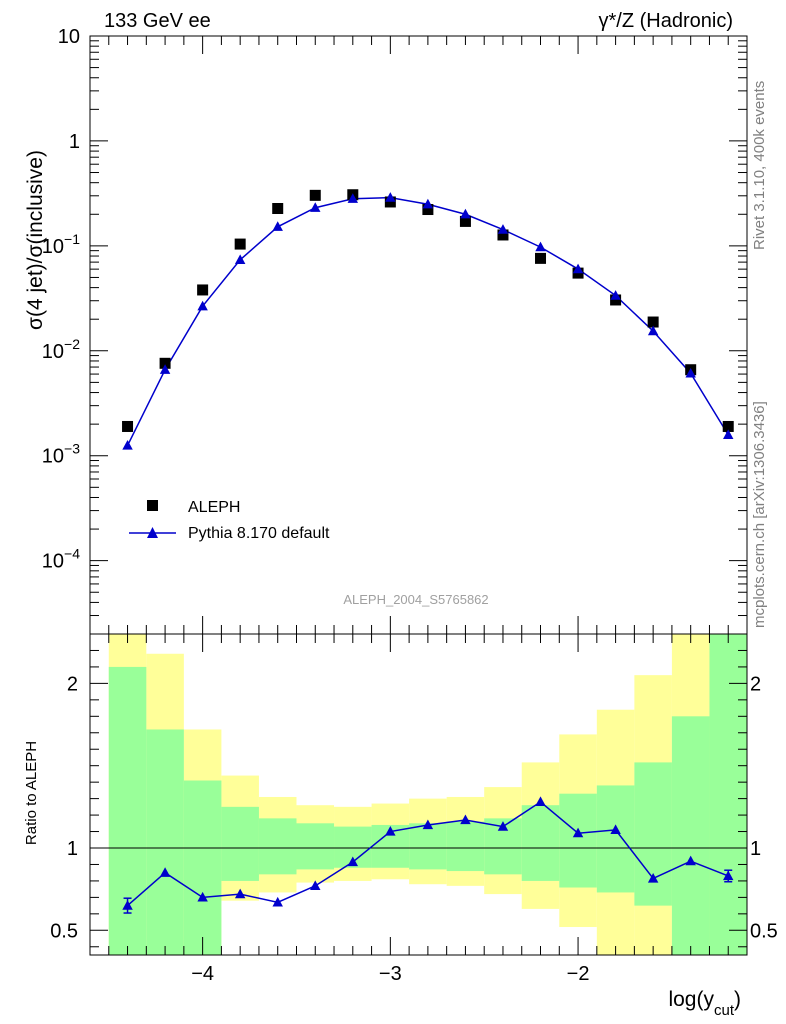  What do you see at coordinates (764, 931) in the screenshot?
I see `ratio-y-tick-label-right: 0.5` at bounding box center [764, 931].